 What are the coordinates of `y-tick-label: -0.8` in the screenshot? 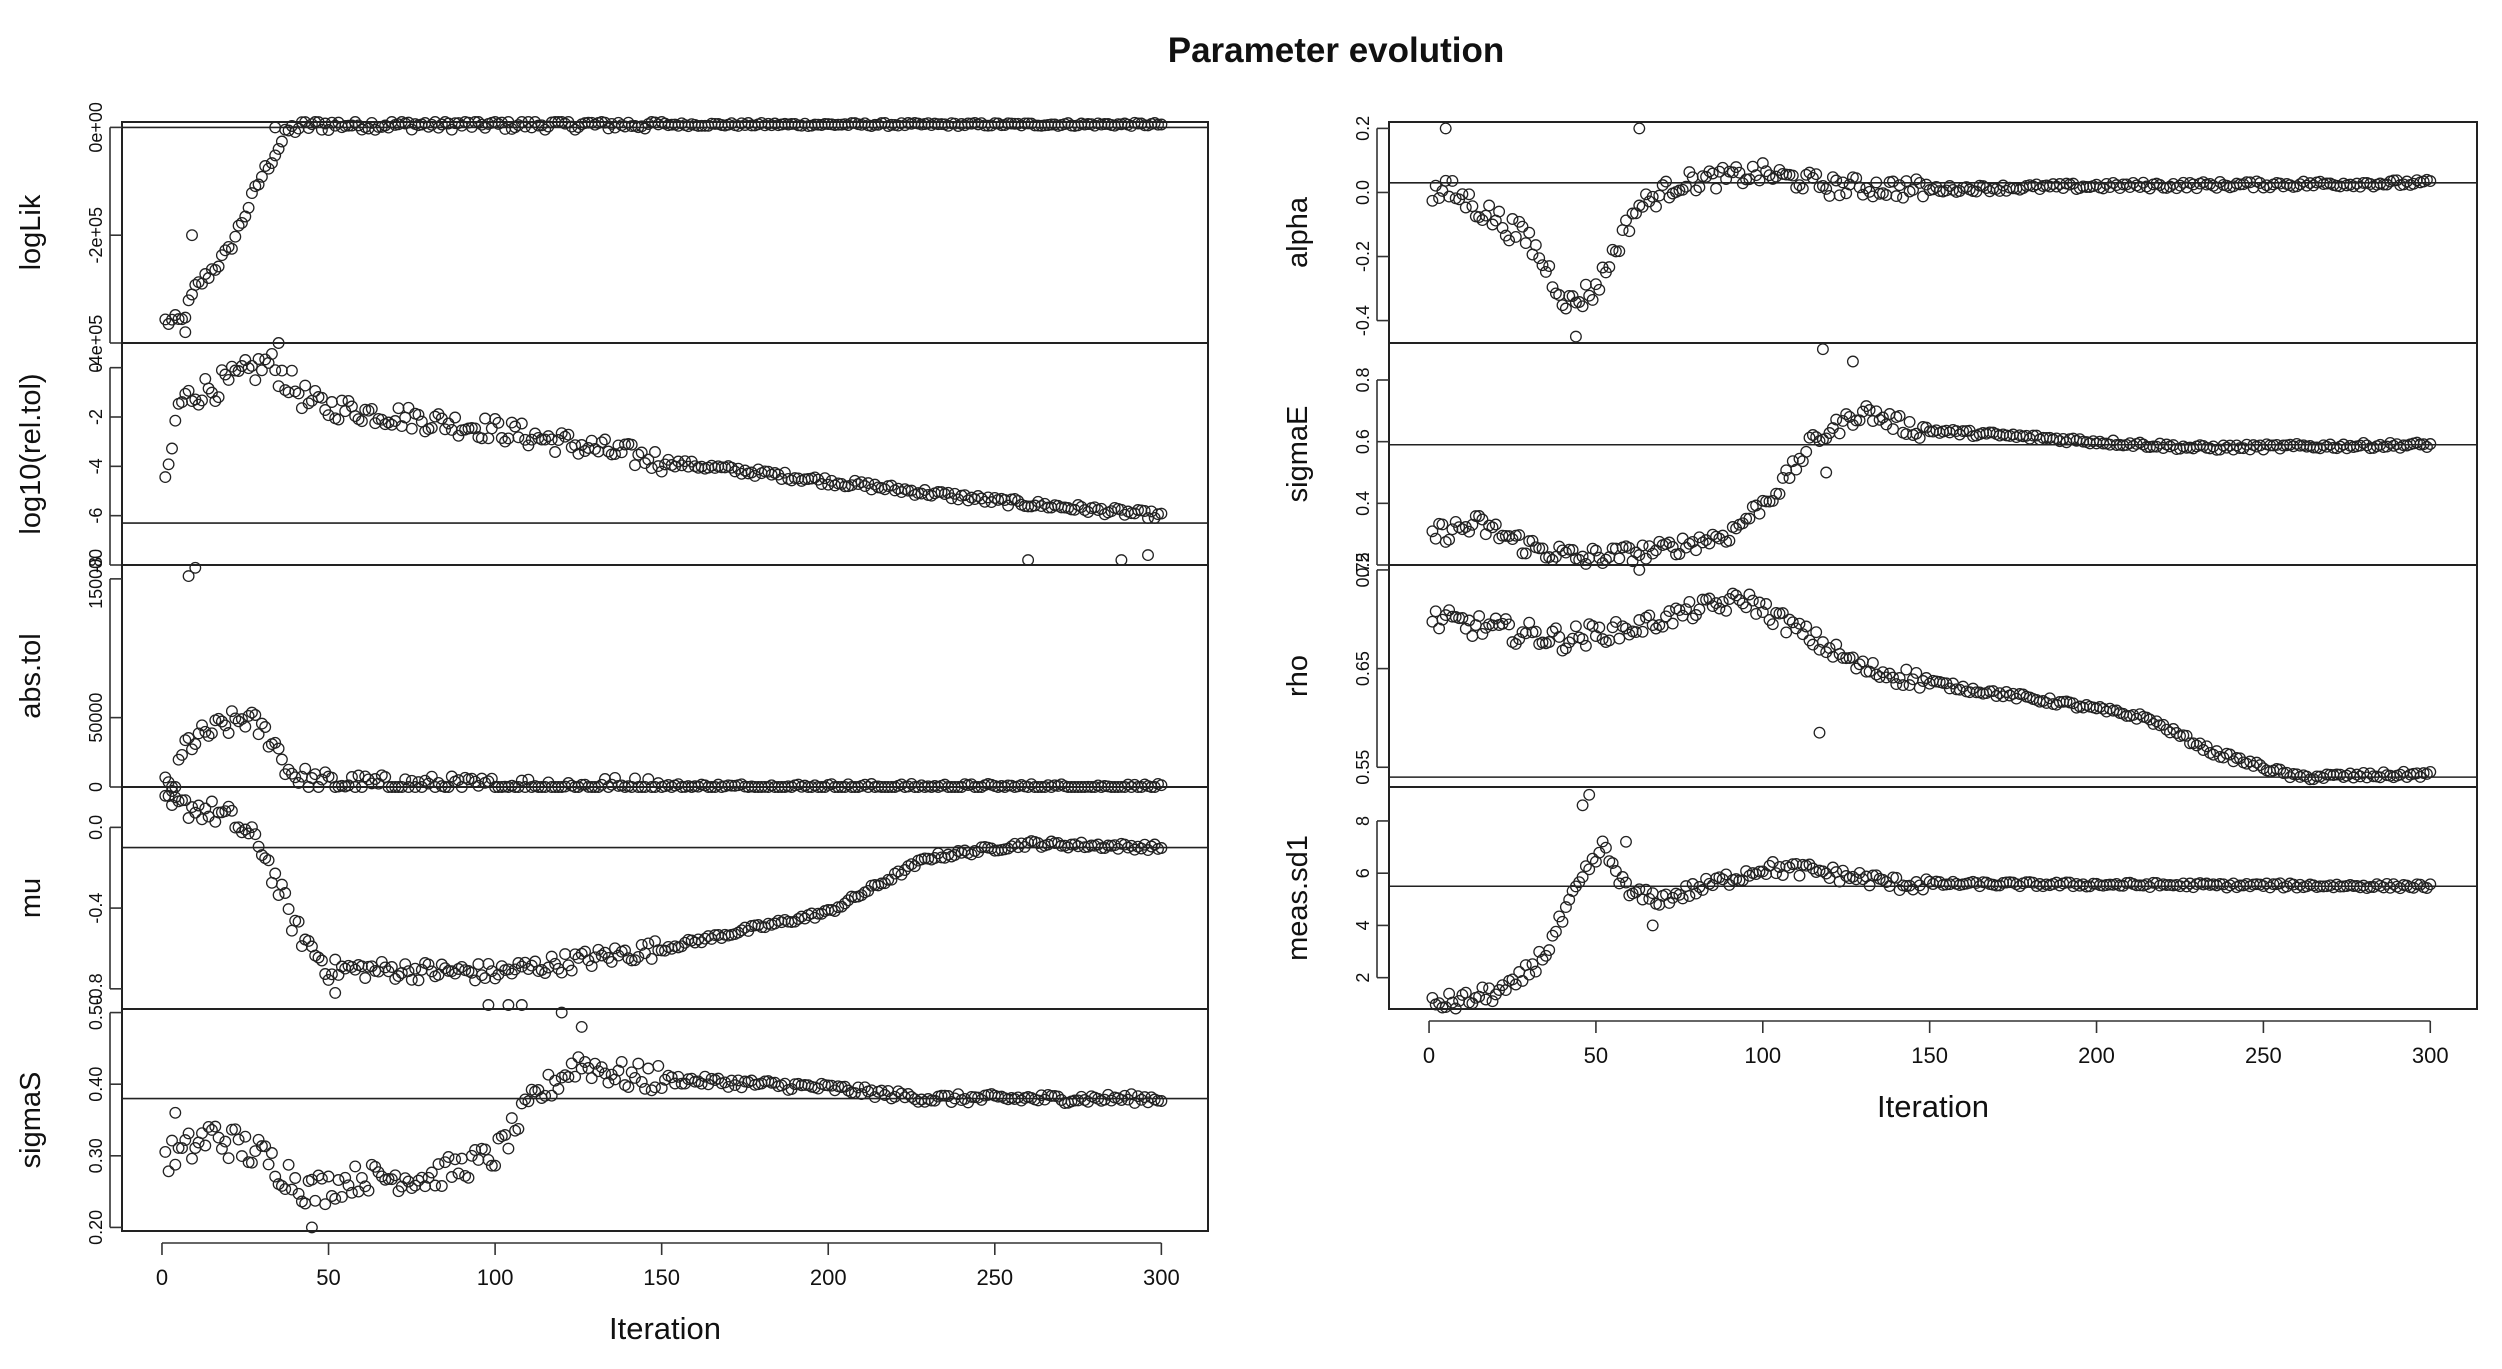 It's located at (96, 988).